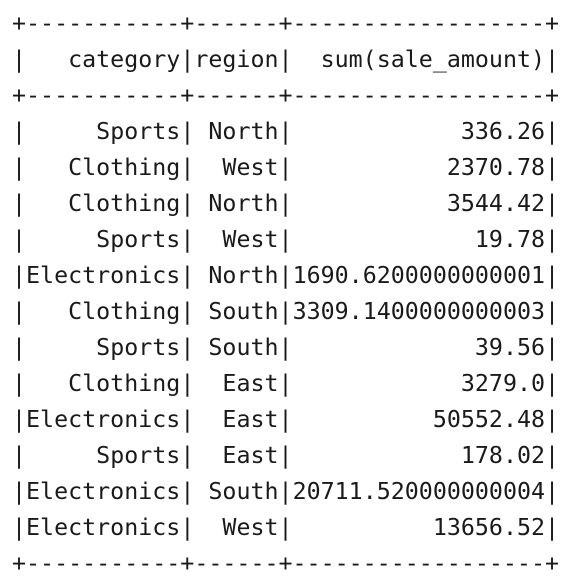 This screenshot has width=582, height=582. I want to click on table-cell: 19.78, so click(510, 239).